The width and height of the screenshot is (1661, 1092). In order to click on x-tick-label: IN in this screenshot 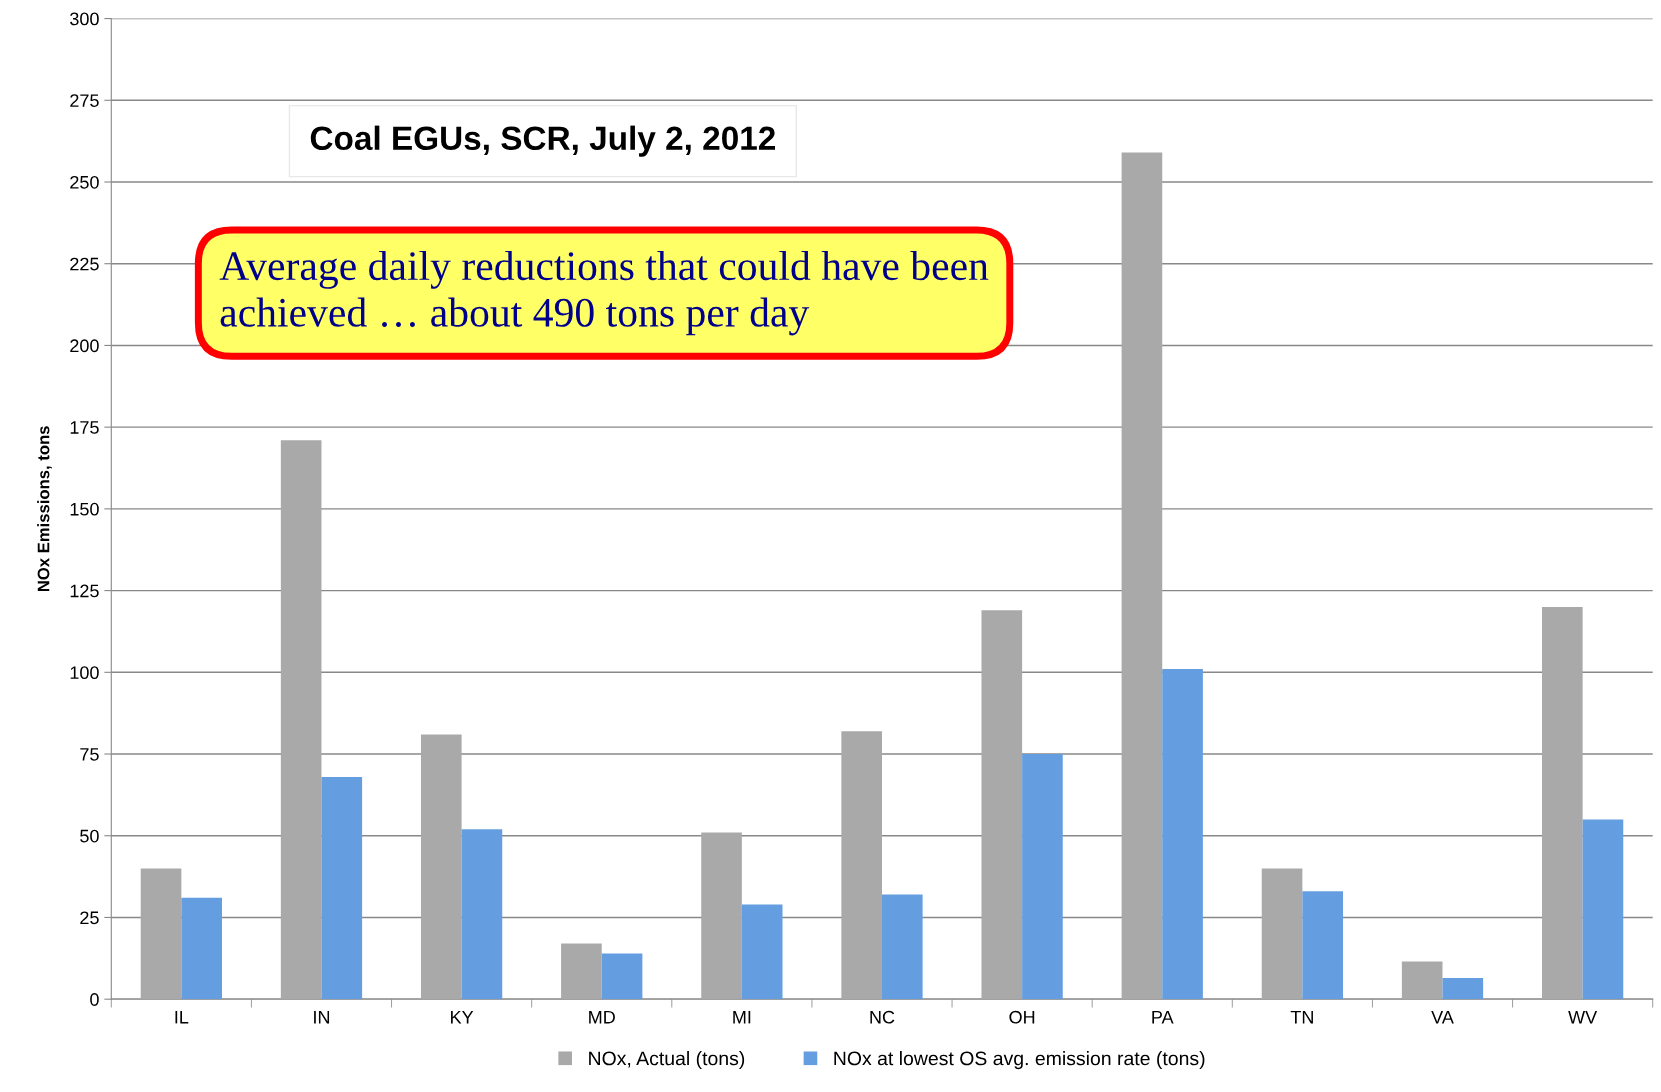, I will do `click(322, 1017)`.